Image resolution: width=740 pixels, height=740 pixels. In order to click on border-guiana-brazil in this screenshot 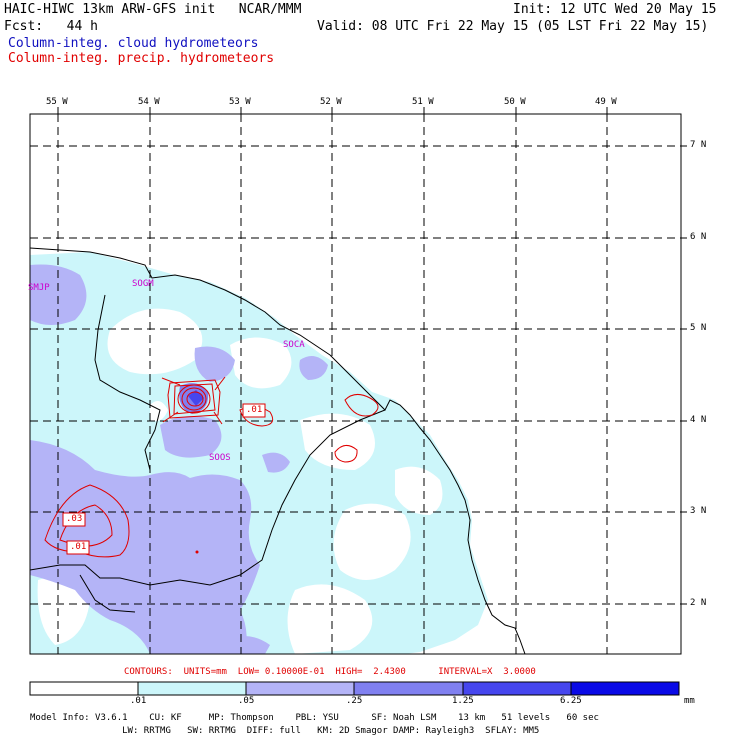, I will do `click(208, 497)`.